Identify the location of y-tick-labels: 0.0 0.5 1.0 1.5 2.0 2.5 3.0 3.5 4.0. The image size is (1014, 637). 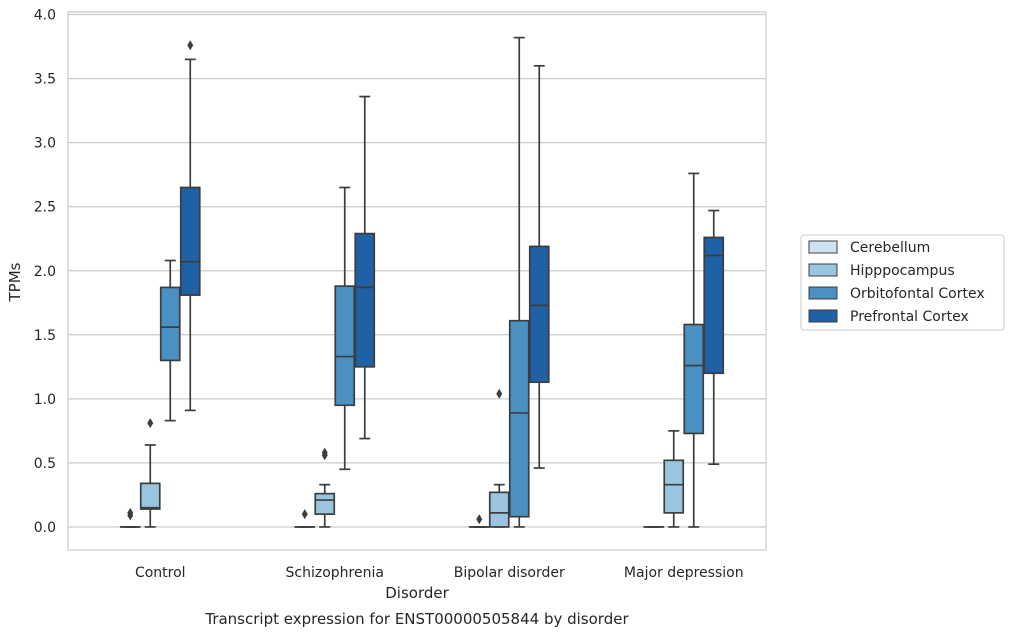
(45, 272).